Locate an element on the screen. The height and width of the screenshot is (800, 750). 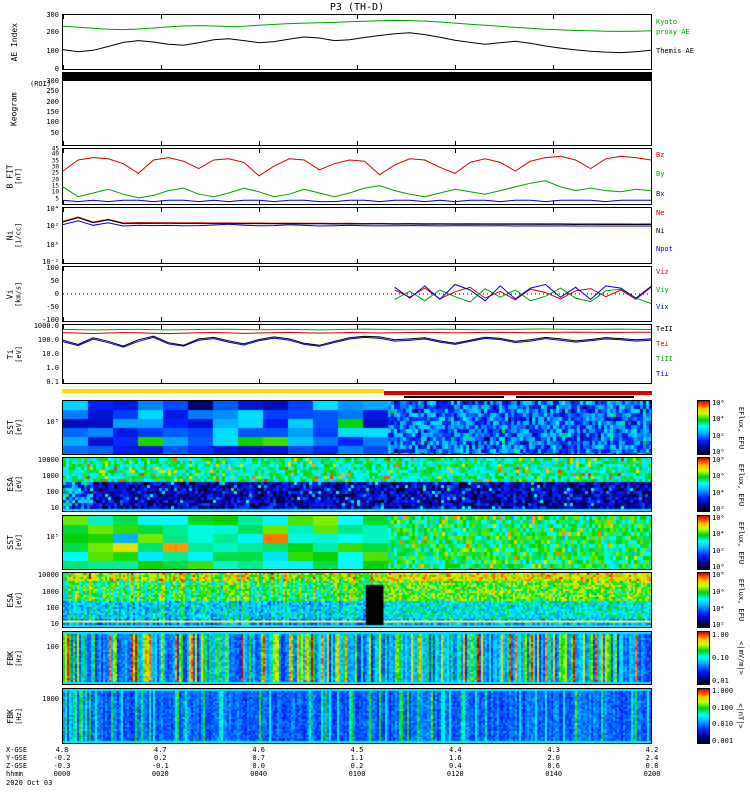
series-label: By is located at coordinates (660, 174).